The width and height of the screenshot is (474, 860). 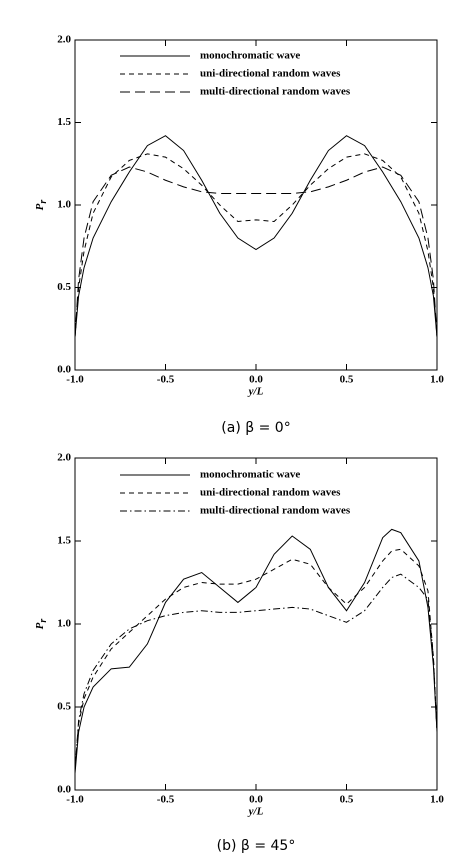 What do you see at coordinates (256, 846) in the screenshot?
I see `caption: (b) β = 45°` at bounding box center [256, 846].